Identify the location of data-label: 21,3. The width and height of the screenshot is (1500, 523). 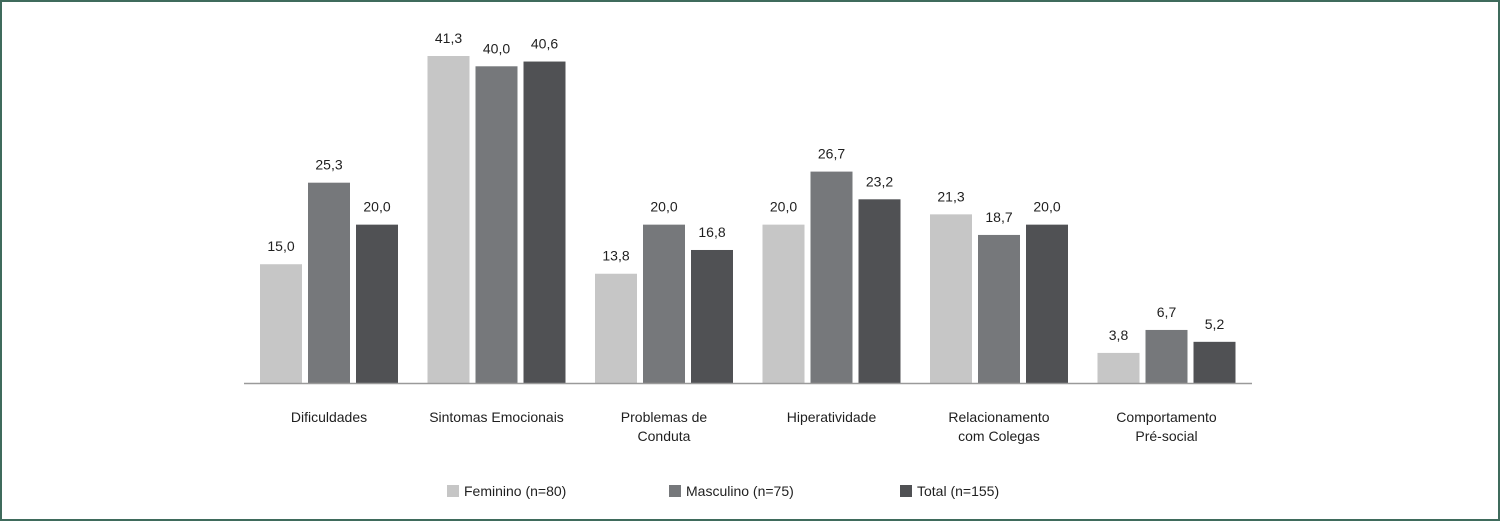
(950, 196).